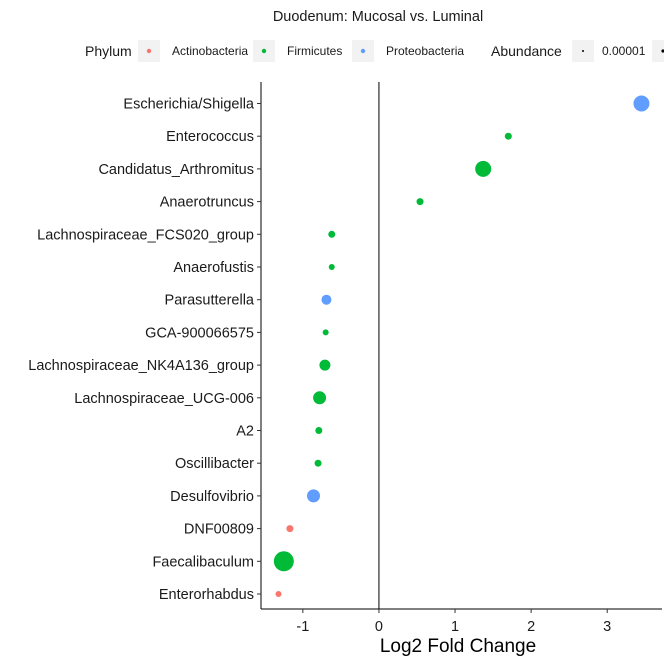 The image size is (664, 664). Describe the element at coordinates (245, 432) in the screenshot. I see `y-tick-label: A2` at that location.